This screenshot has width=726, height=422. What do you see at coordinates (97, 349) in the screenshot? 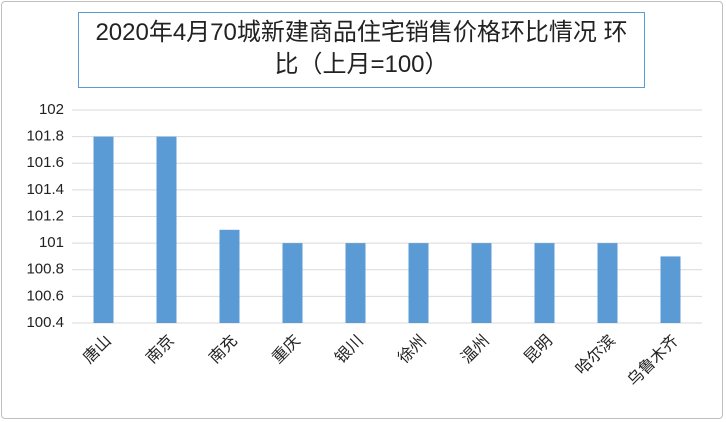
I see `x-tick-label: 唐山` at bounding box center [97, 349].